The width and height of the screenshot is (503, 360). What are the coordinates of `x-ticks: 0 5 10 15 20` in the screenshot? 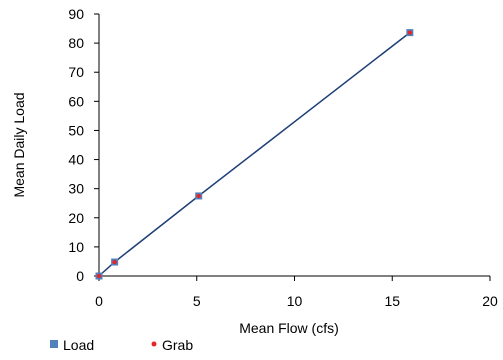 It's located at (296, 292).